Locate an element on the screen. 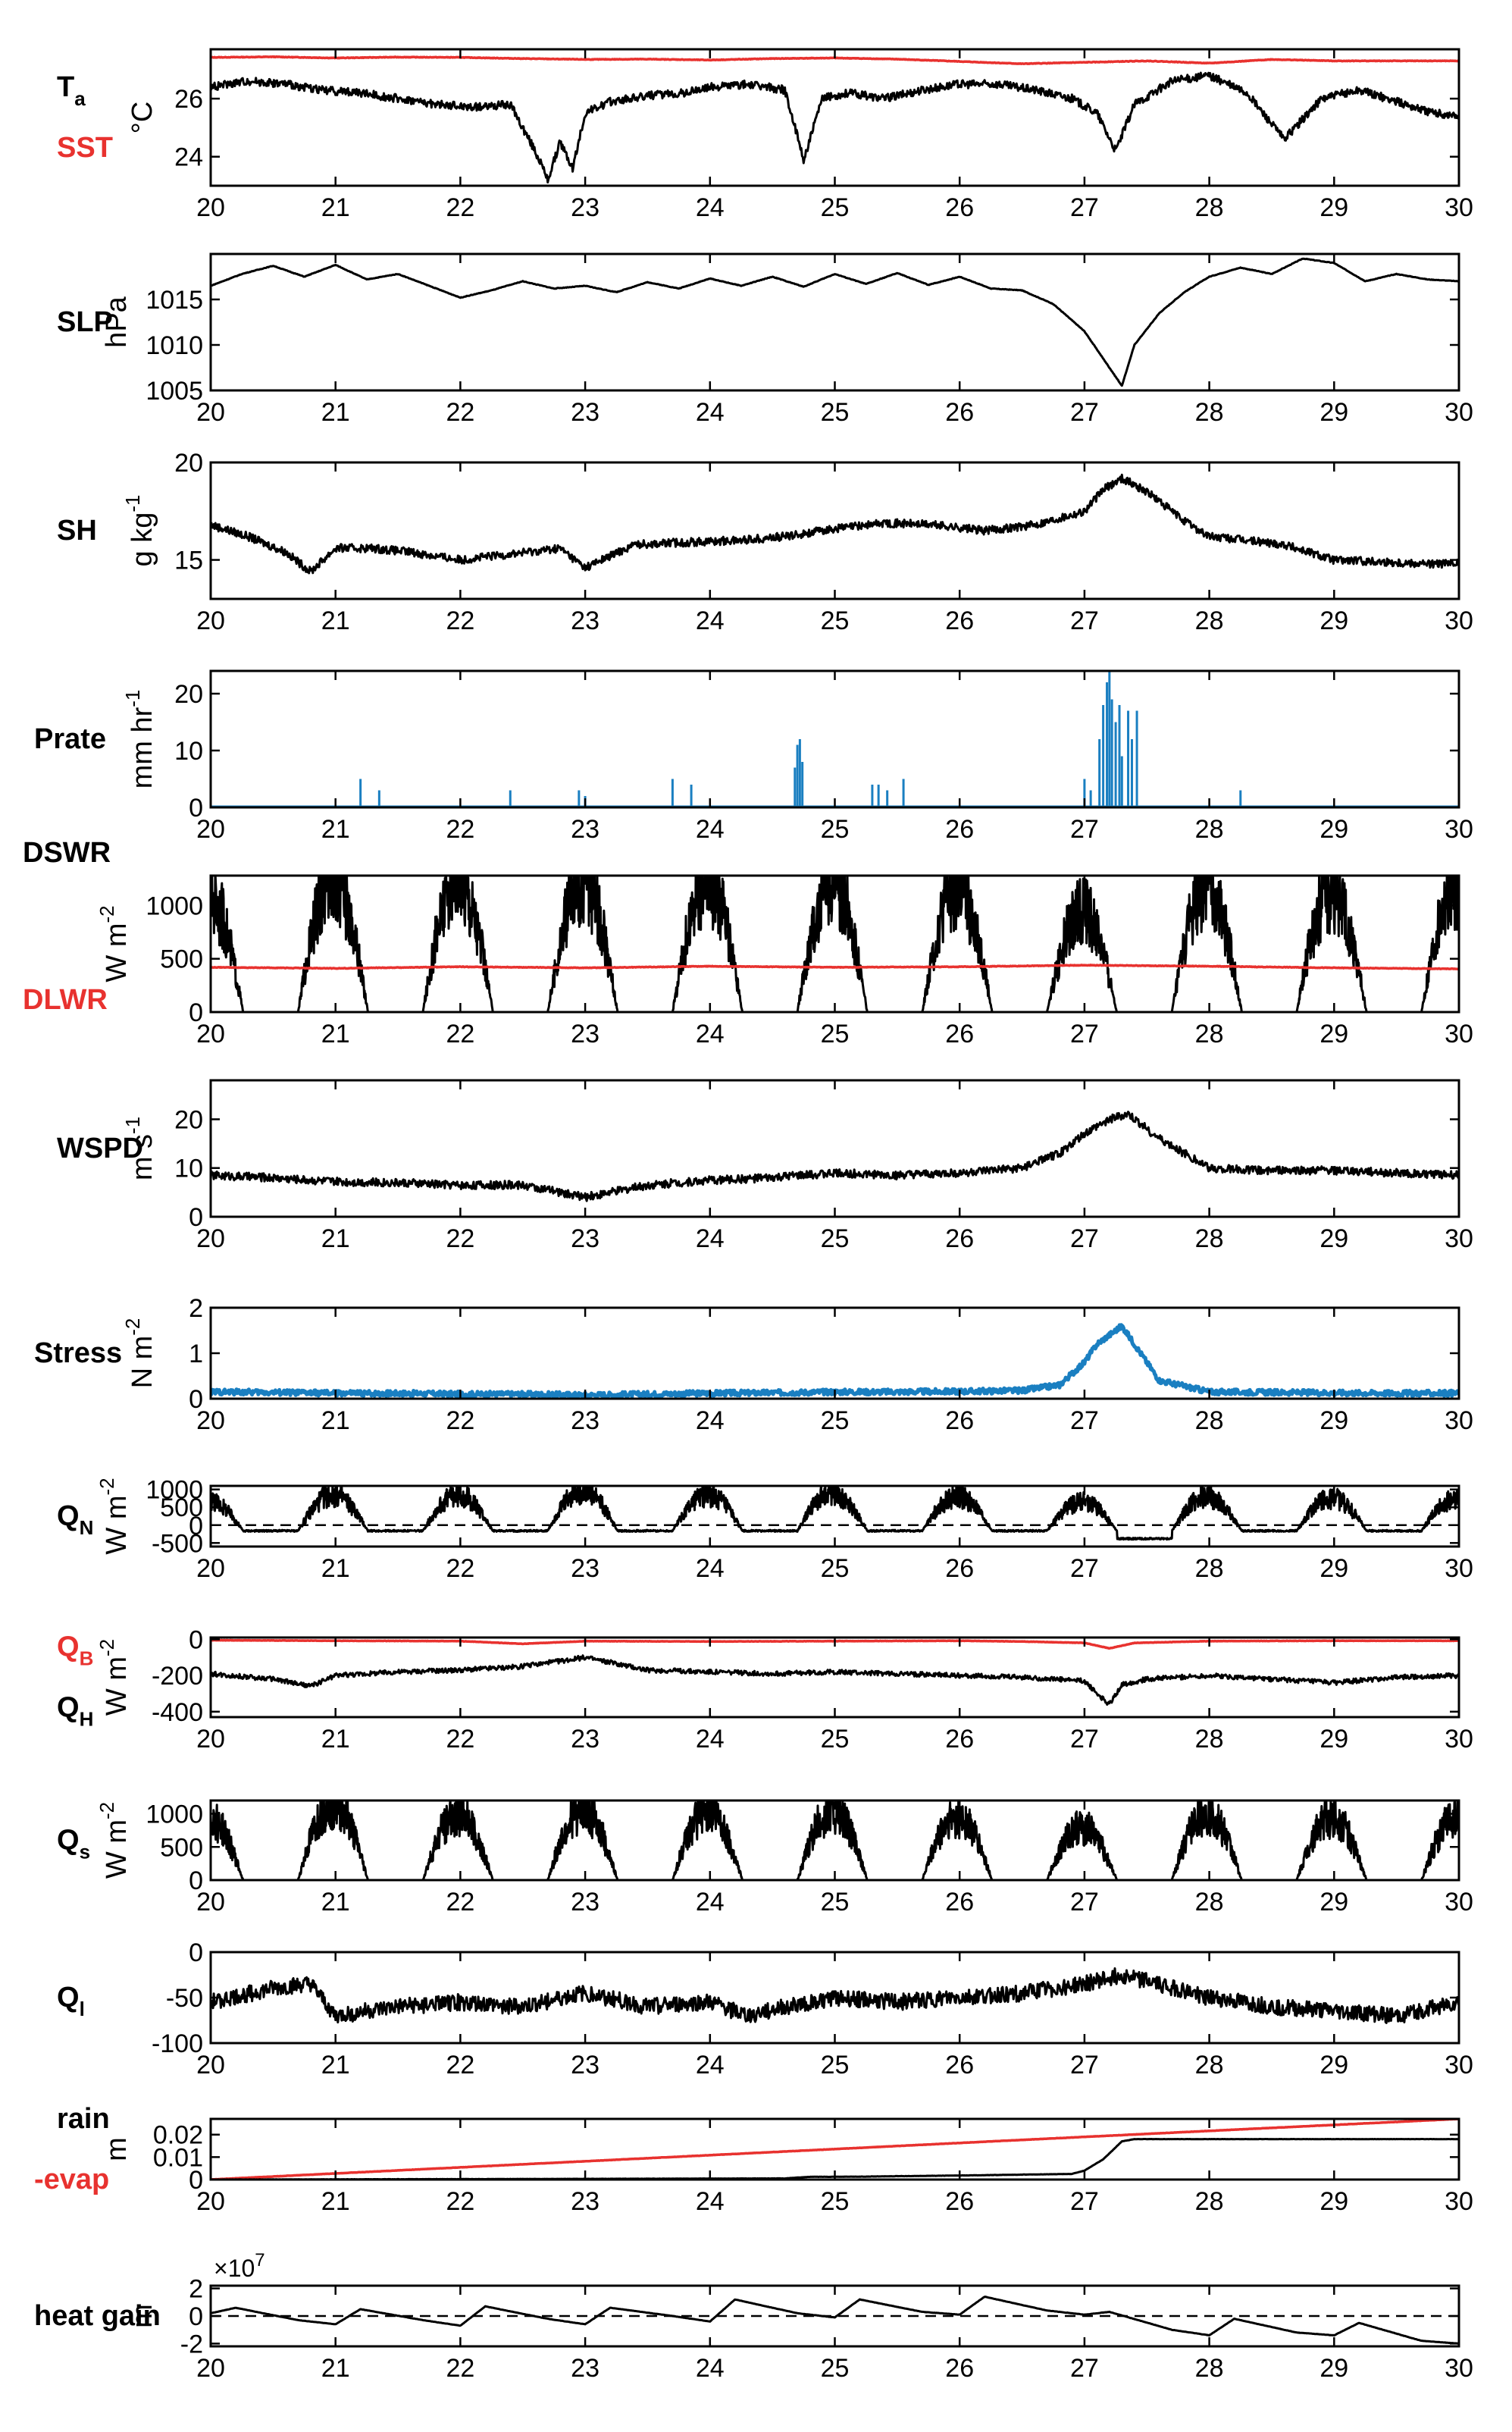 The image size is (1512, 2432). panel-heat_gain: 20 21 22 23 24 25 26 27 28 29 30 -202 m ×107 heat gain is located at coordinates (753, 2316).